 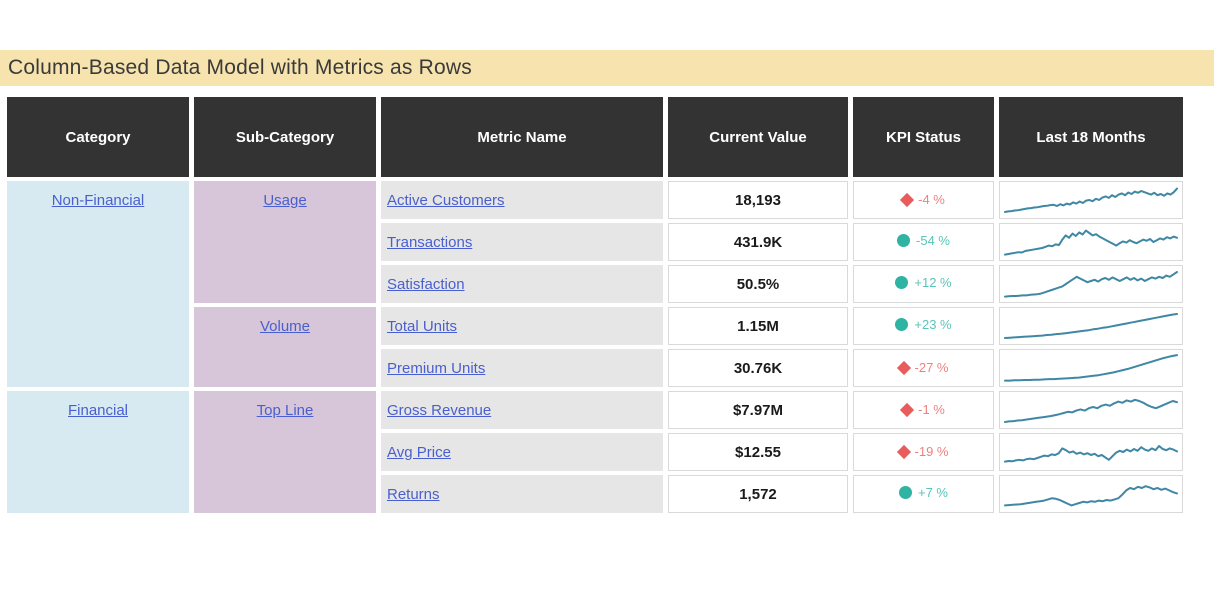 What do you see at coordinates (758, 284) in the screenshot?
I see `current-value-cell: 50.5%` at bounding box center [758, 284].